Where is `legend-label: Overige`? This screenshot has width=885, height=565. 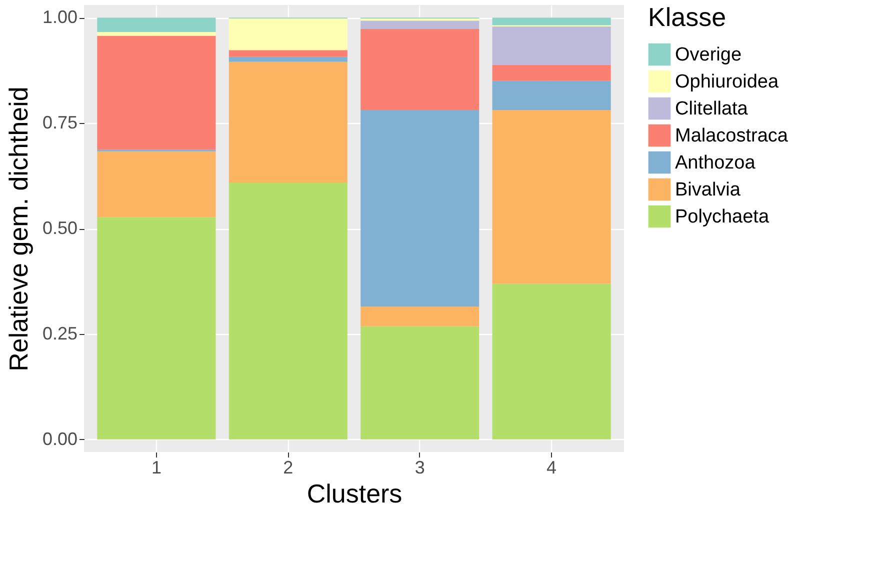
legend-label: Overige is located at coordinates (708, 55).